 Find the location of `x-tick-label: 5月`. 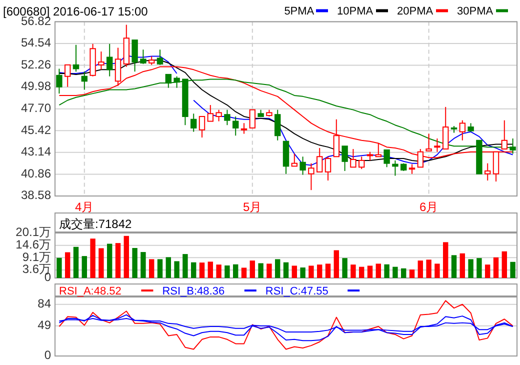

x-tick-label: 5月 is located at coordinates (252, 207).